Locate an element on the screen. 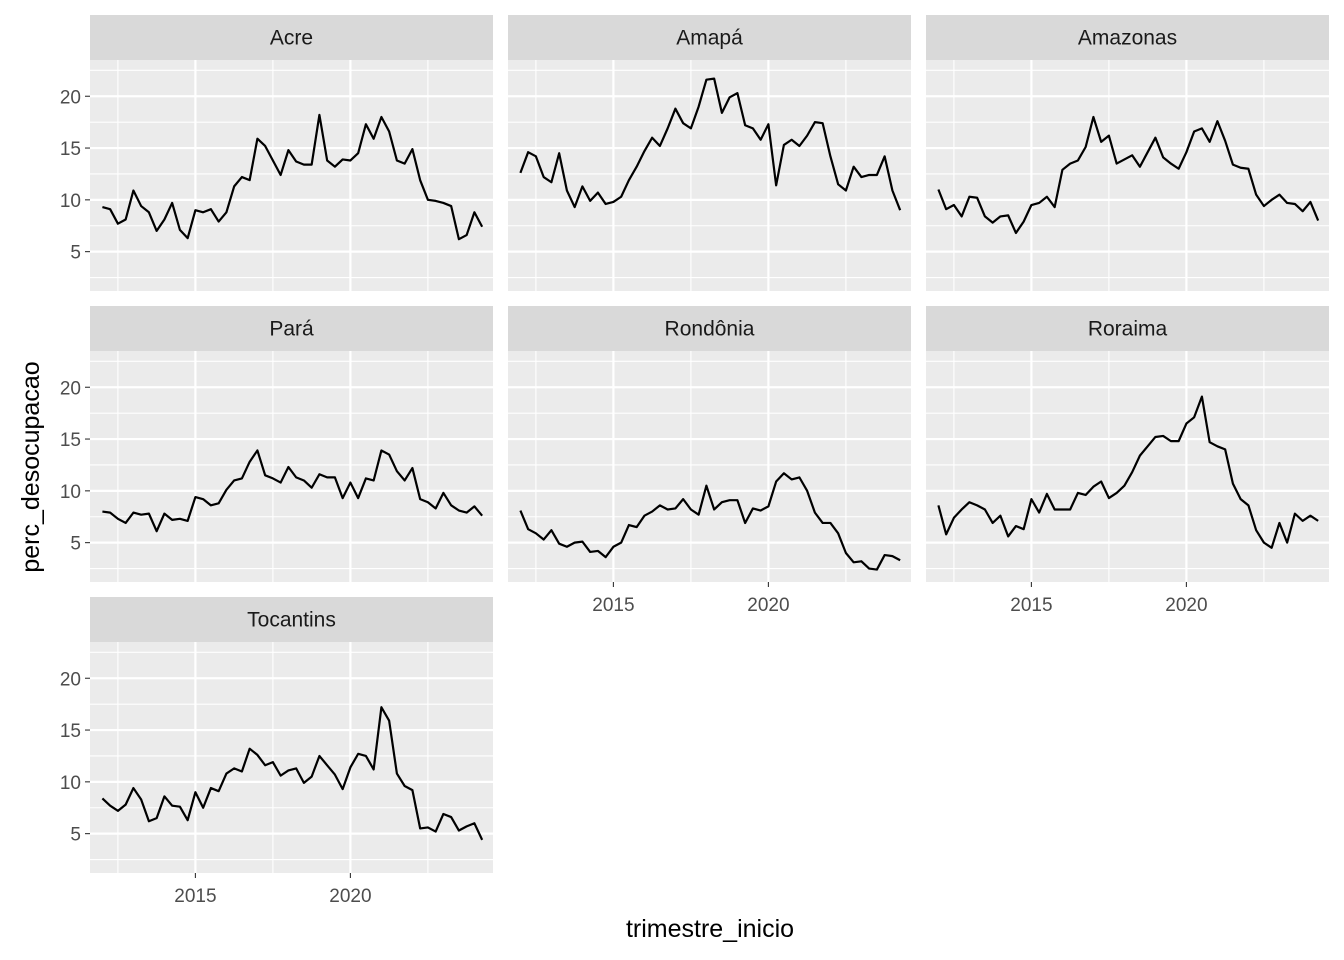 The width and height of the screenshot is (1344, 960). facet-roraima: Roraima 2015 2020 is located at coordinates (1127, 461).